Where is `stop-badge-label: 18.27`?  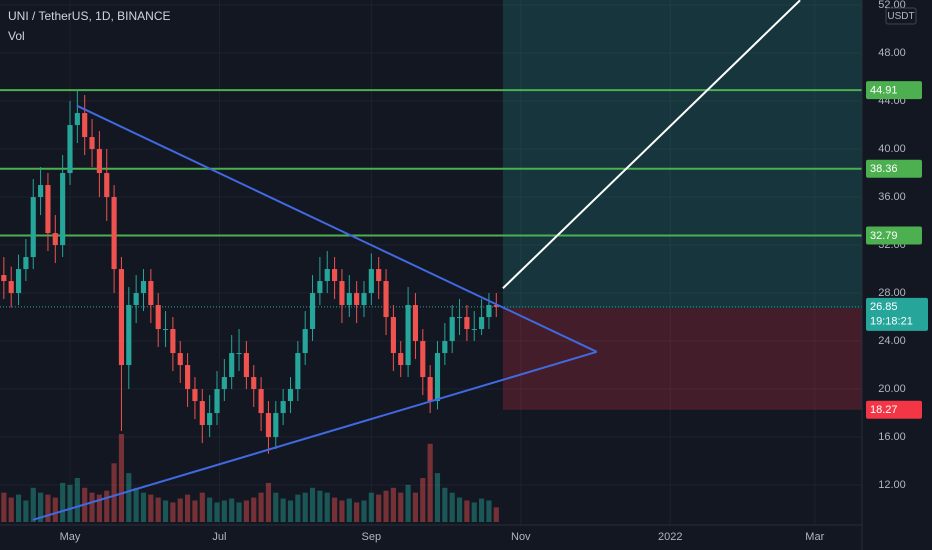
stop-badge-label: 18.27 is located at coordinates (884, 410).